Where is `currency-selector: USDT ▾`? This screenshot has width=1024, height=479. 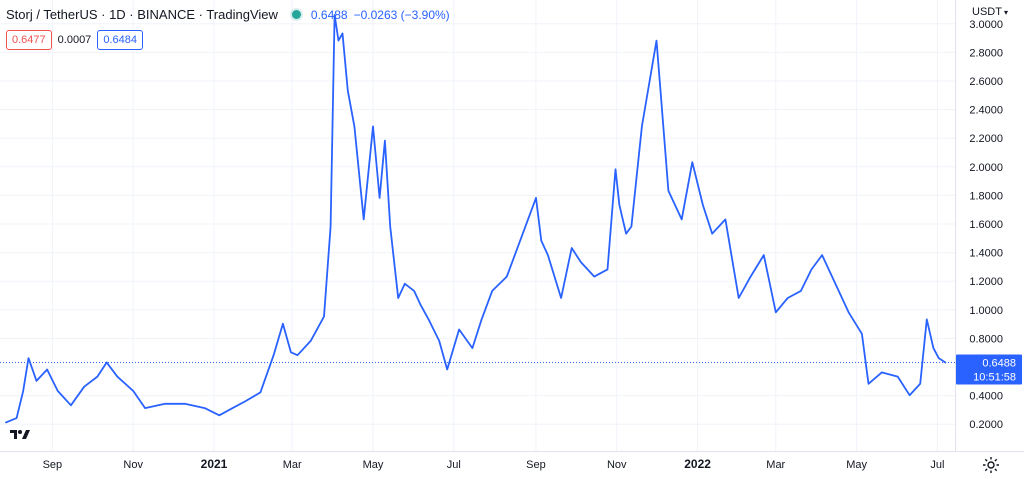
currency-selector: USDT ▾ is located at coordinates (990, 12).